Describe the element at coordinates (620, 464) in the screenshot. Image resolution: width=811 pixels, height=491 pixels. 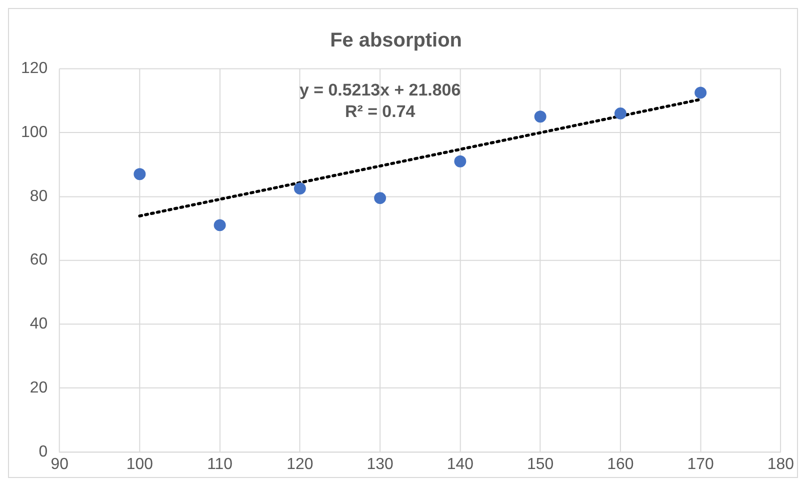
I see `x-tick-label: 160` at that location.